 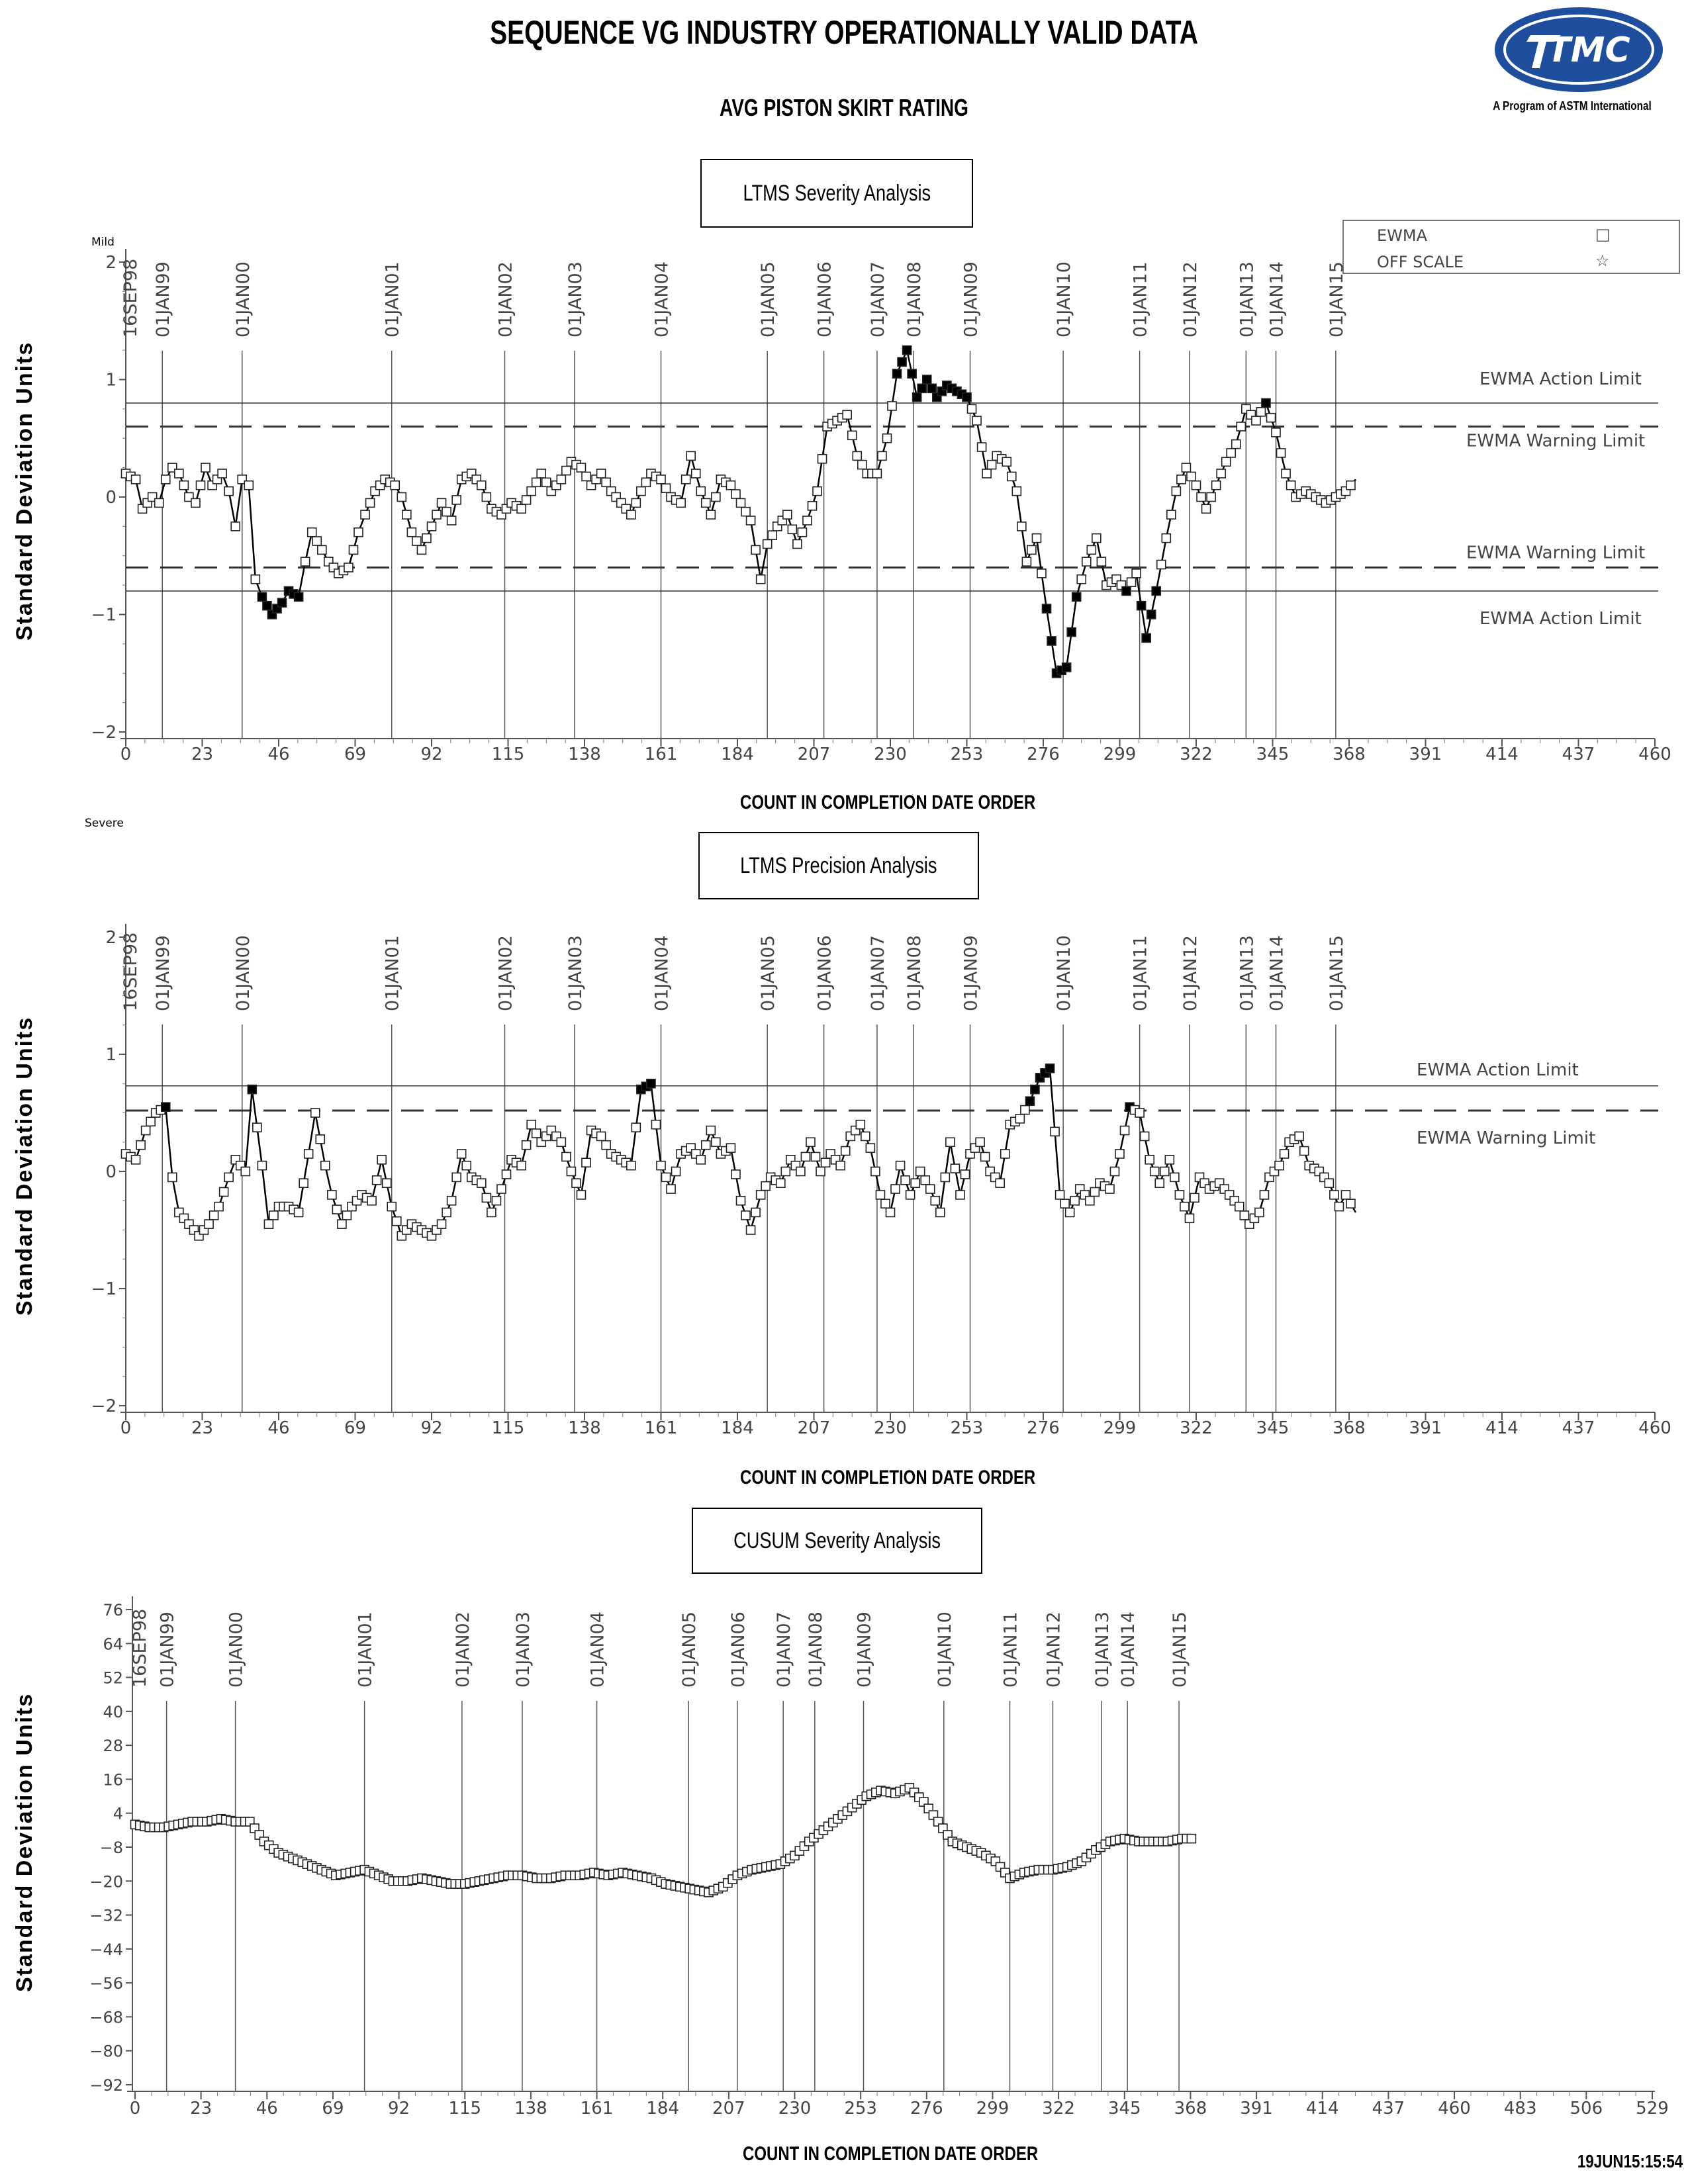 I want to click on x-tick-label: 23, so click(x=202, y=1428).